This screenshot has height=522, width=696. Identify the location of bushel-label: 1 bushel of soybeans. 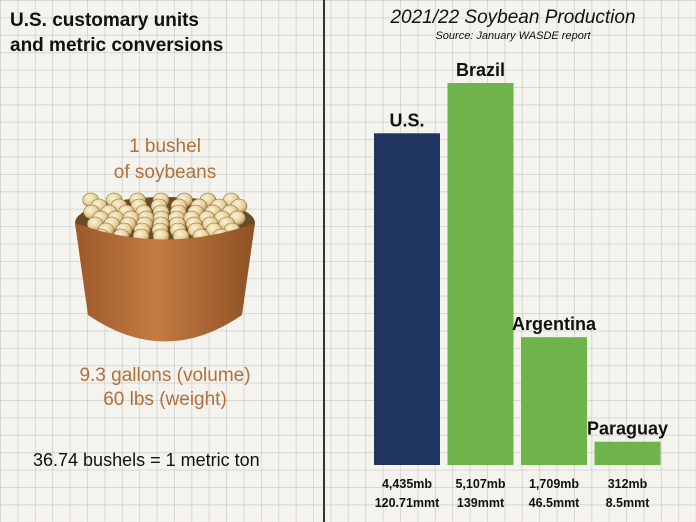
(165, 160).